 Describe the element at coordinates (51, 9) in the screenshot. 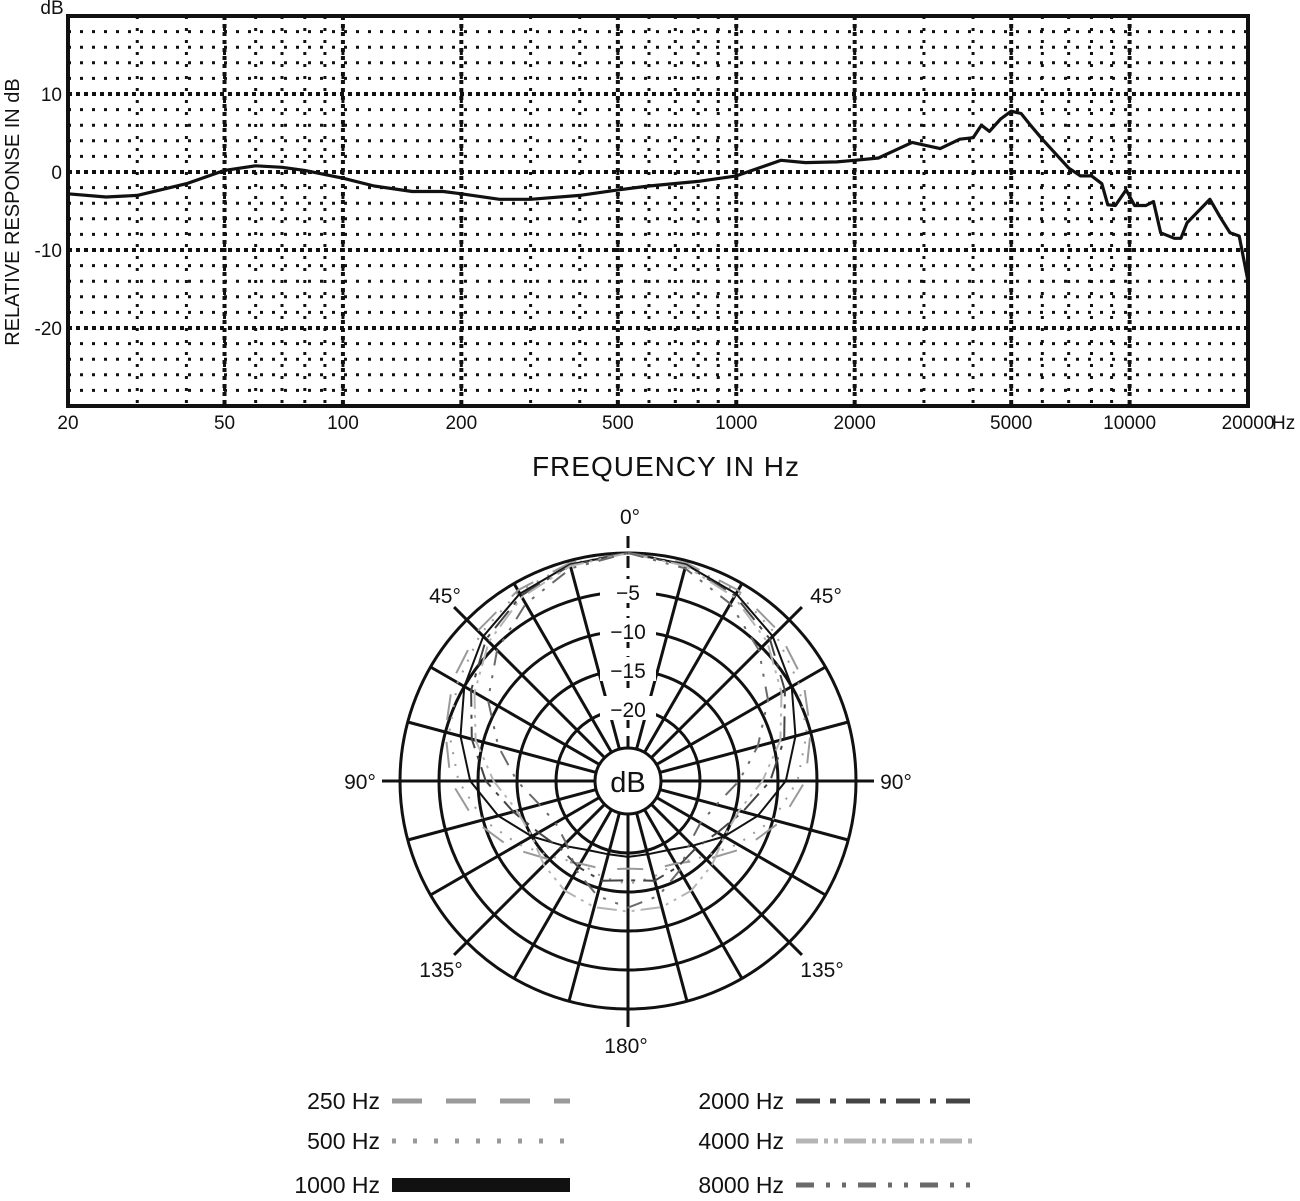

I see `y-unit-label: dB` at that location.